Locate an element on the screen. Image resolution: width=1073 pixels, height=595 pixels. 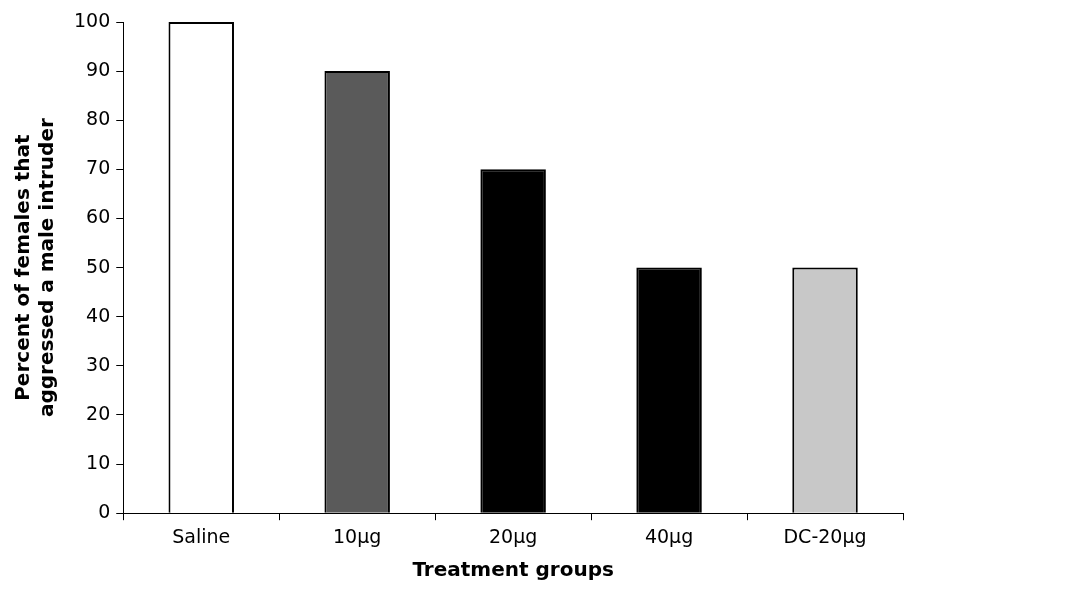
y-tick-label: 100 is located at coordinates (92, 19).